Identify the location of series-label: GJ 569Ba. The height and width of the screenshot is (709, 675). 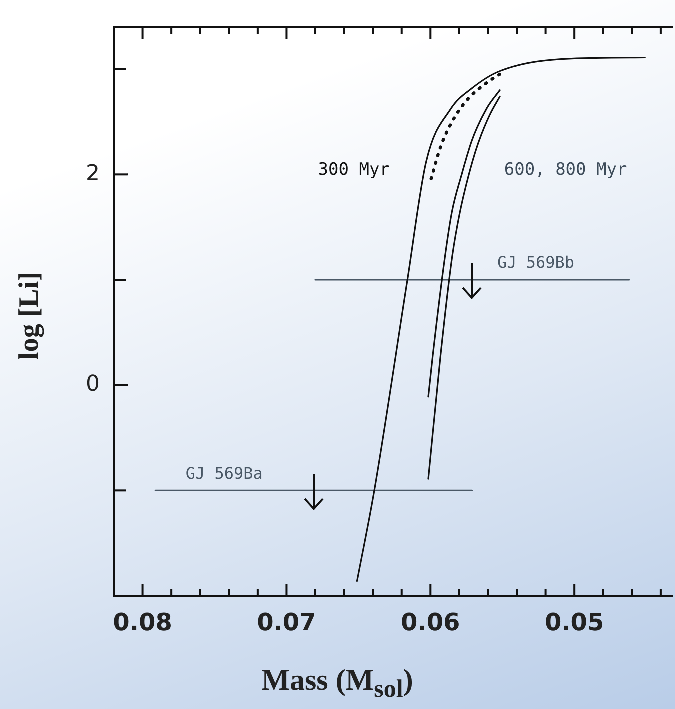
(224, 473).